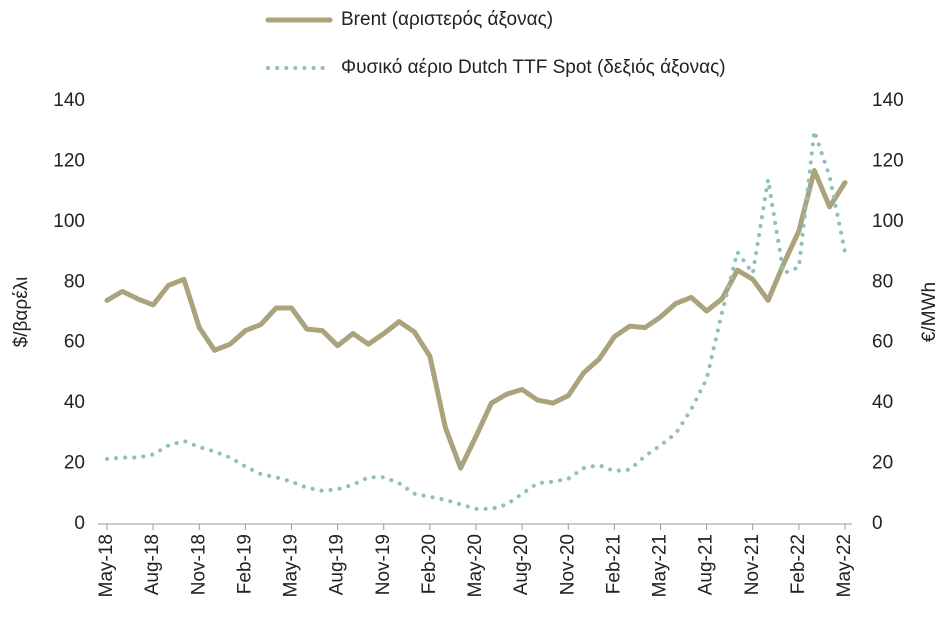 The width and height of the screenshot is (949, 617). What do you see at coordinates (882, 463) in the screenshot?
I see `y2-tick-label: 20` at bounding box center [882, 463].